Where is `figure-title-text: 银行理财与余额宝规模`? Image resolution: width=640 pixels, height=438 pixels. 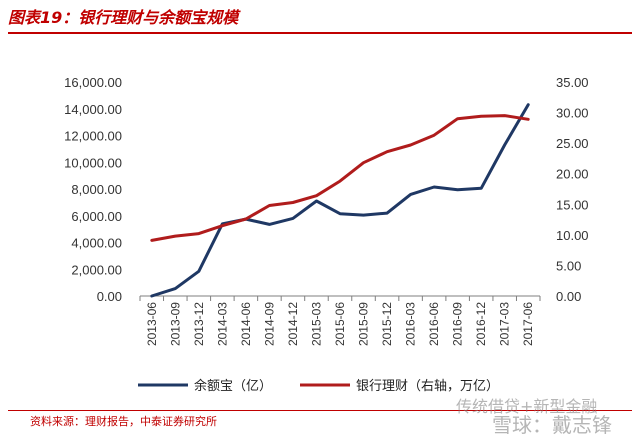
figure-title-text: 银行理财与余额宝规模 is located at coordinates (158, 17).